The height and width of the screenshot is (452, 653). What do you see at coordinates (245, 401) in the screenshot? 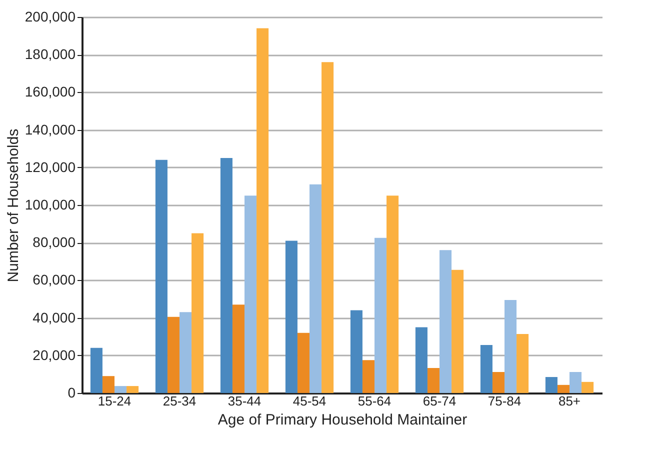
I see `x-tick-label: 35-44` at bounding box center [245, 401].